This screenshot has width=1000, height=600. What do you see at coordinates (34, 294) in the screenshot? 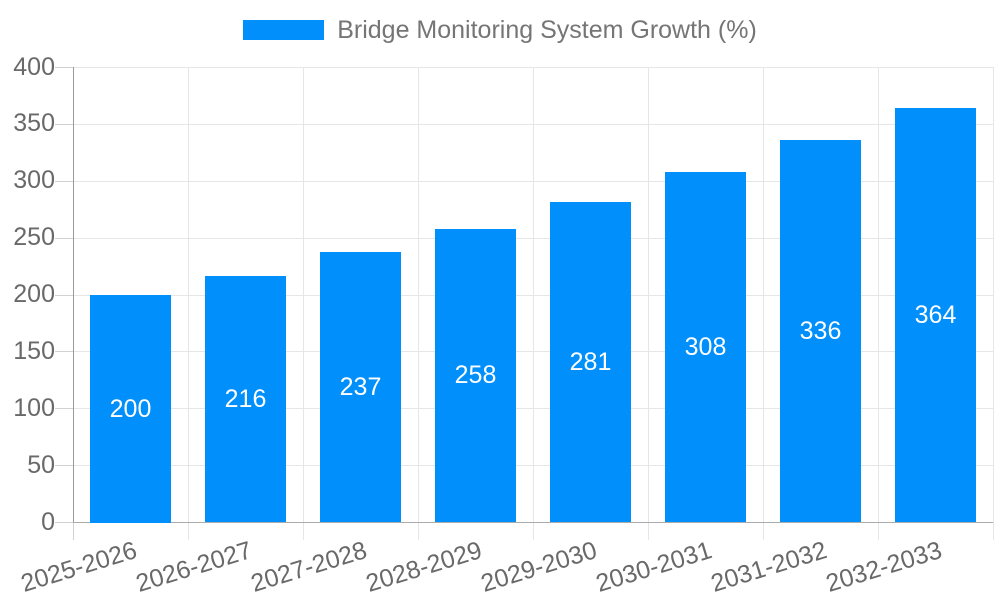
I see `y-axis-label: 200` at bounding box center [34, 294].